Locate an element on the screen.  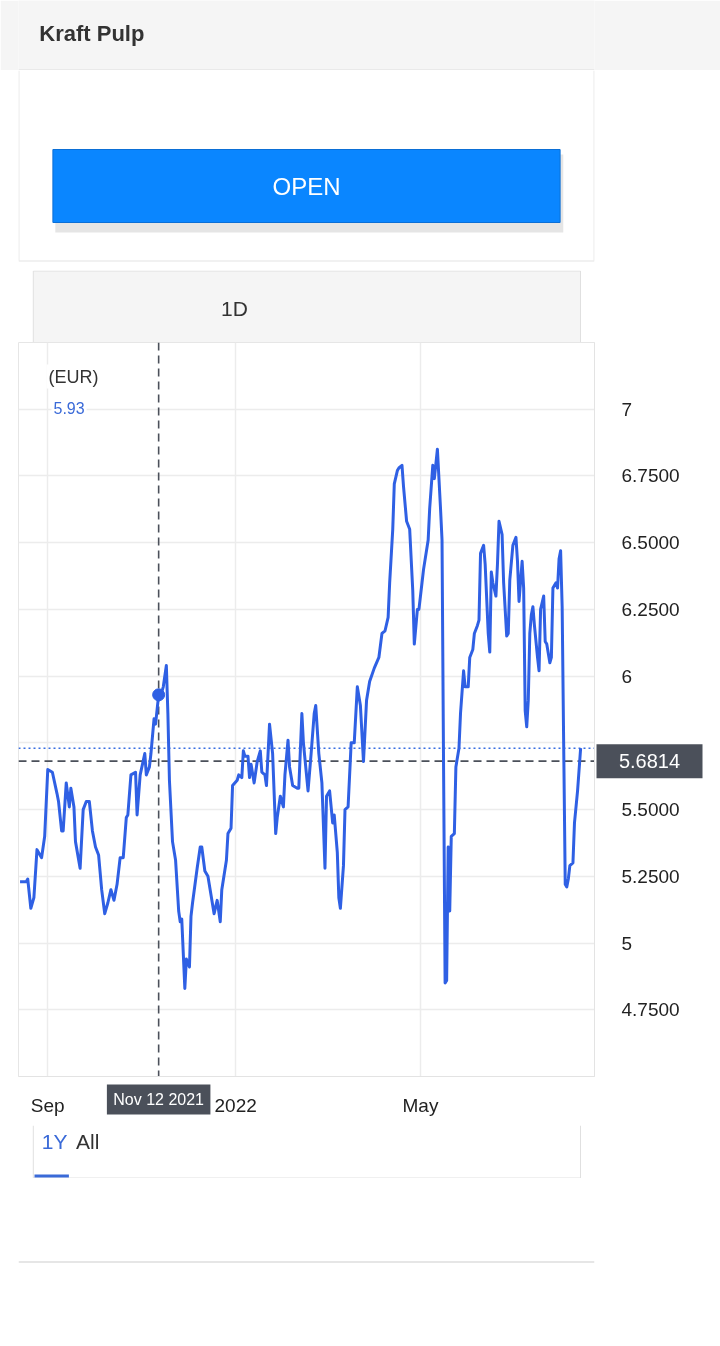
y-tick-label: 6.7500 is located at coordinates (650, 476).